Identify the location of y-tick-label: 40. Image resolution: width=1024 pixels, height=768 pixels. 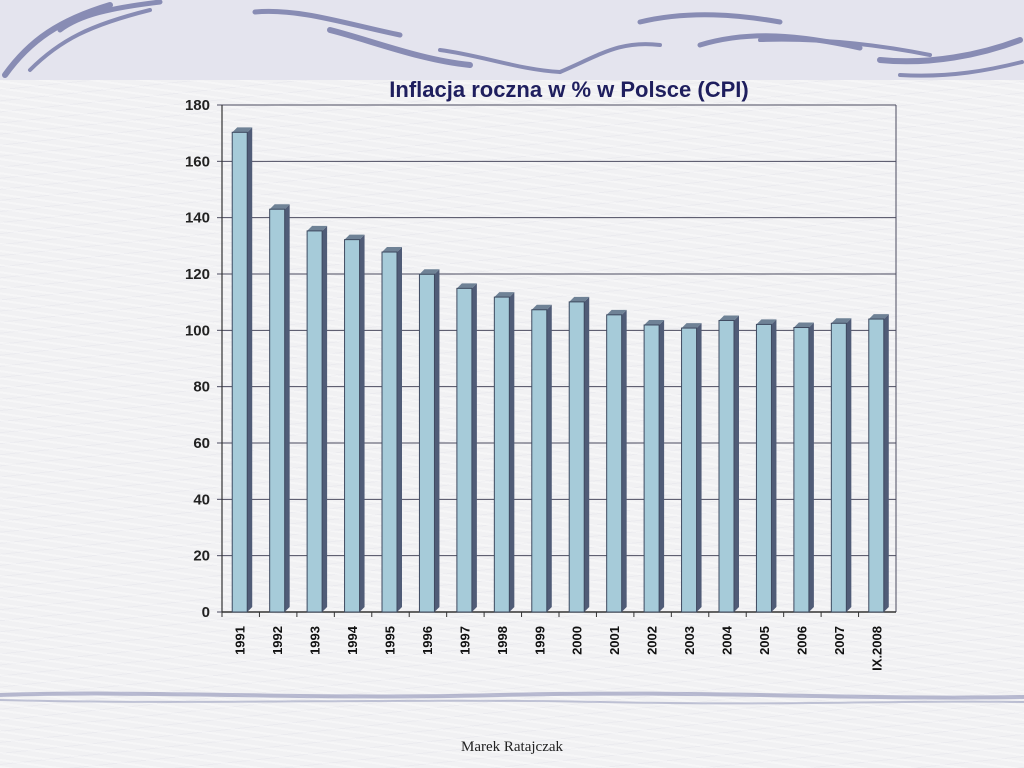
(201, 499).